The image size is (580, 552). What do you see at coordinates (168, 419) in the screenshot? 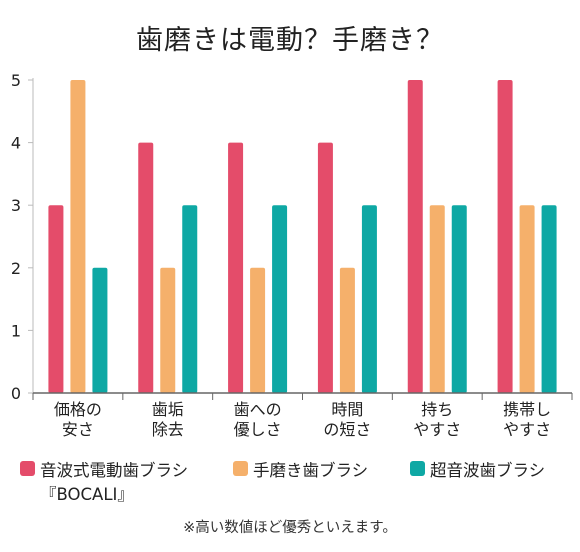
I see `x-tick-label: 歯垢除去` at bounding box center [168, 419].